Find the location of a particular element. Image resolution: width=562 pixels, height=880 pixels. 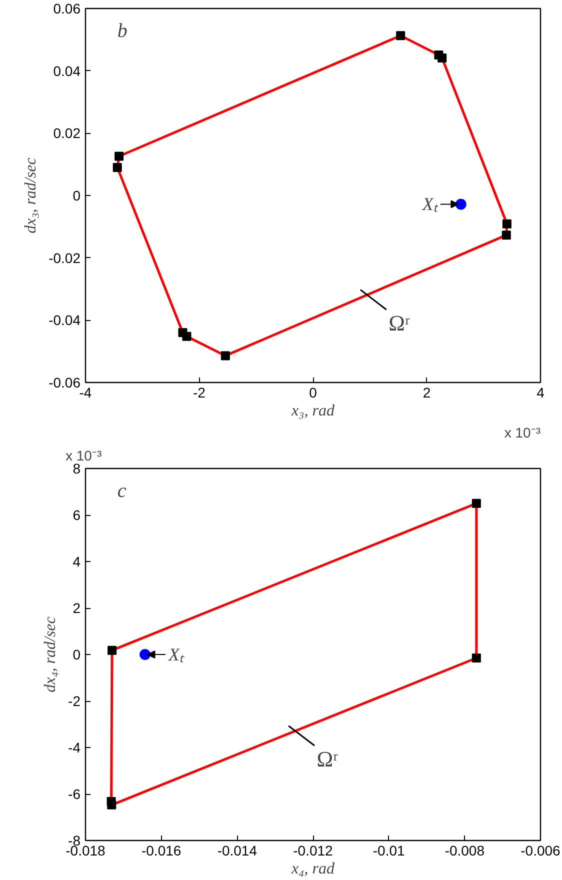

y-axis-title: dx₃, rad/sec is located at coordinates (31, 196).